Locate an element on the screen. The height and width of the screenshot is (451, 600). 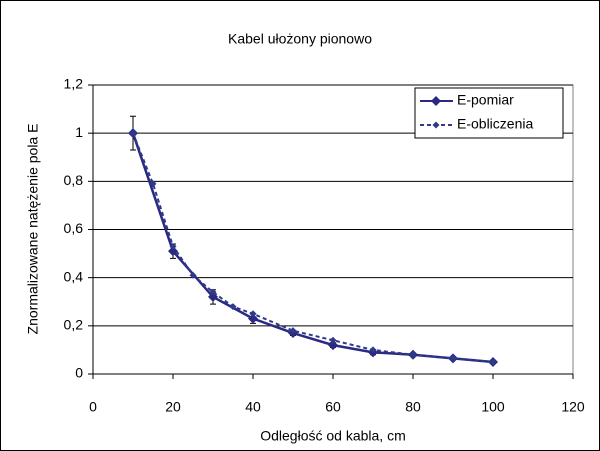
y-tick-label: 1 is located at coordinates (79, 132).